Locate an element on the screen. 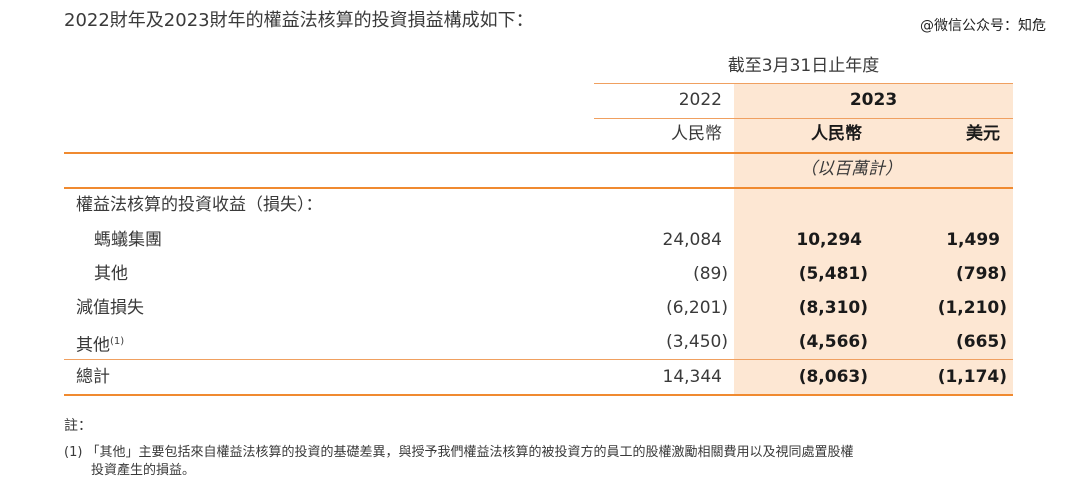  value-2023-usd-total: (1,174) is located at coordinates (972, 377).